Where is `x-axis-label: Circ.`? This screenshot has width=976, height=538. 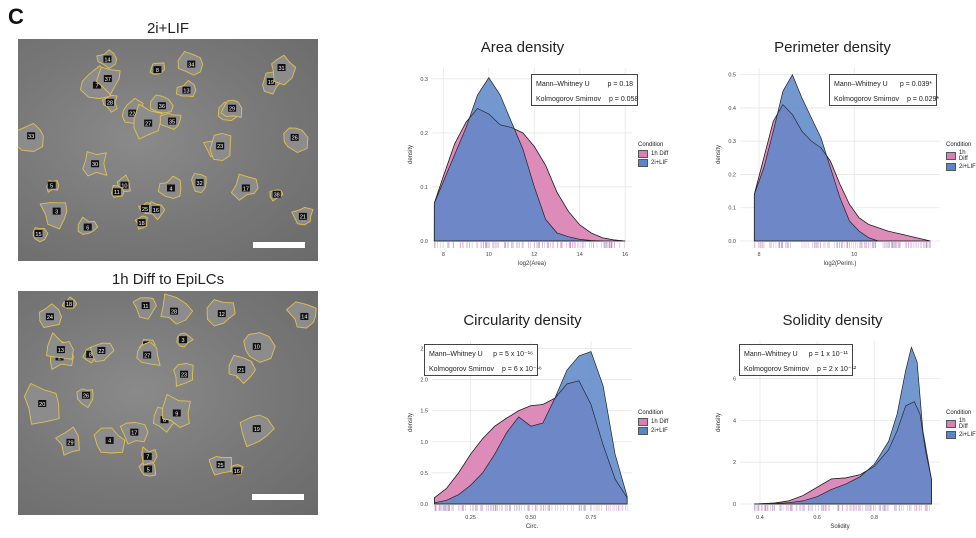
x-axis-label: Circ. is located at coordinates (532, 527).